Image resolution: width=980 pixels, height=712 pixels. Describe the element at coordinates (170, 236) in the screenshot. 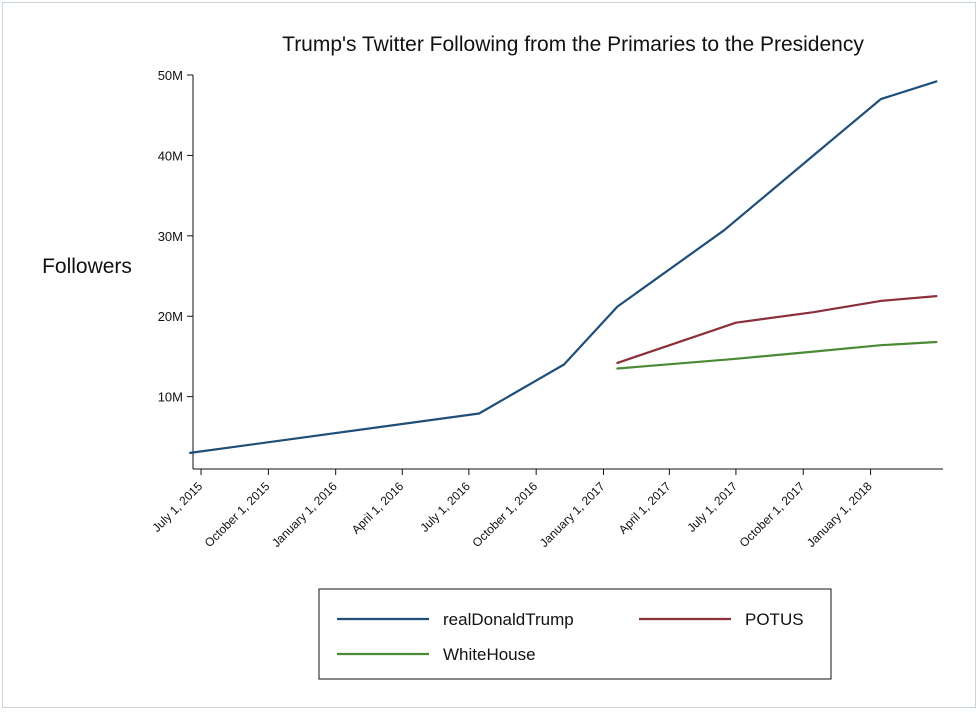

I see `y-tick-label: 30M` at that location.